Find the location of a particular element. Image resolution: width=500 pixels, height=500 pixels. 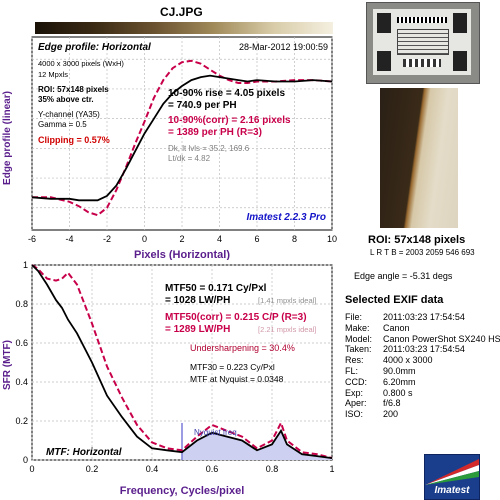

test-chart-thumbnail is located at coordinates (423, 43).